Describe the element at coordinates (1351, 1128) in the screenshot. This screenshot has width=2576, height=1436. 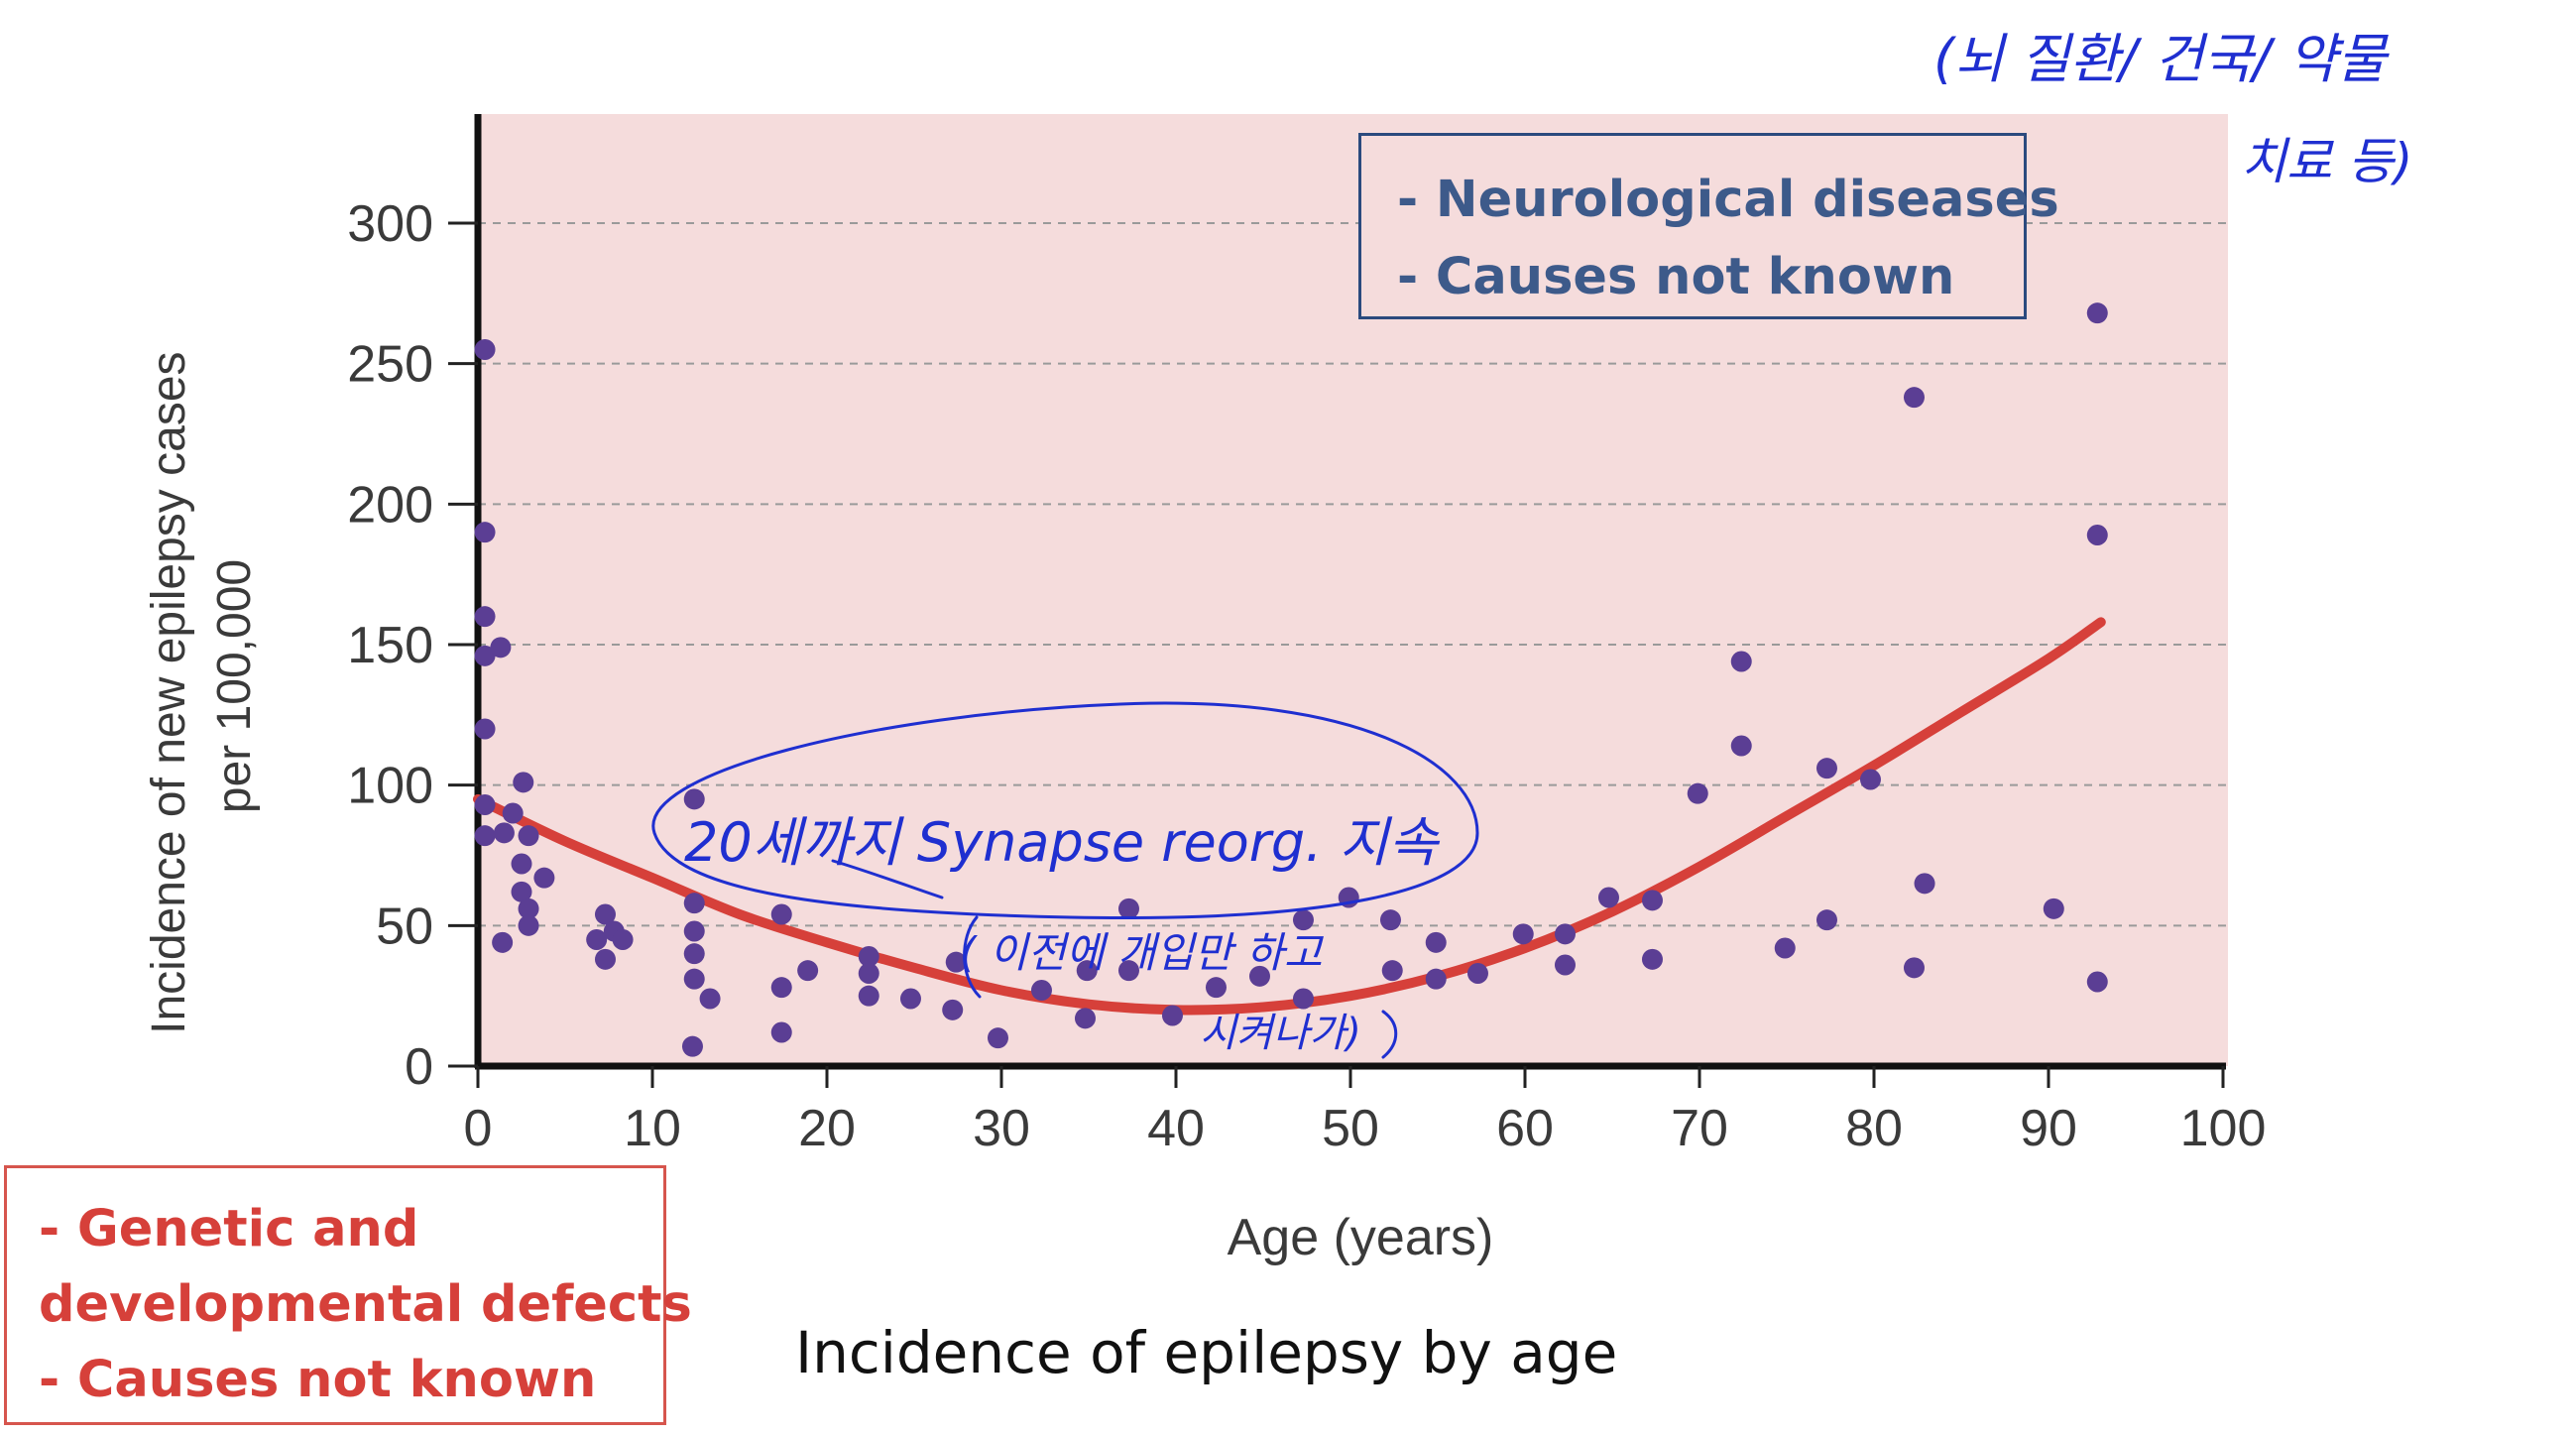
I see `x-tick-label-50: 50` at that location.